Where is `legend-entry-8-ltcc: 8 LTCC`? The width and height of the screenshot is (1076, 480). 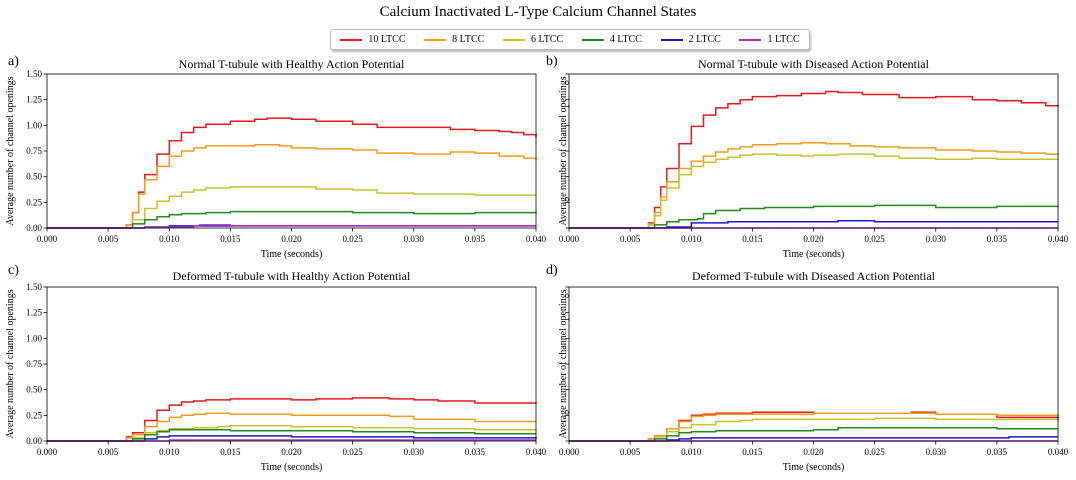
legend-entry-8-ltcc: 8 LTCC is located at coordinates (454, 39).